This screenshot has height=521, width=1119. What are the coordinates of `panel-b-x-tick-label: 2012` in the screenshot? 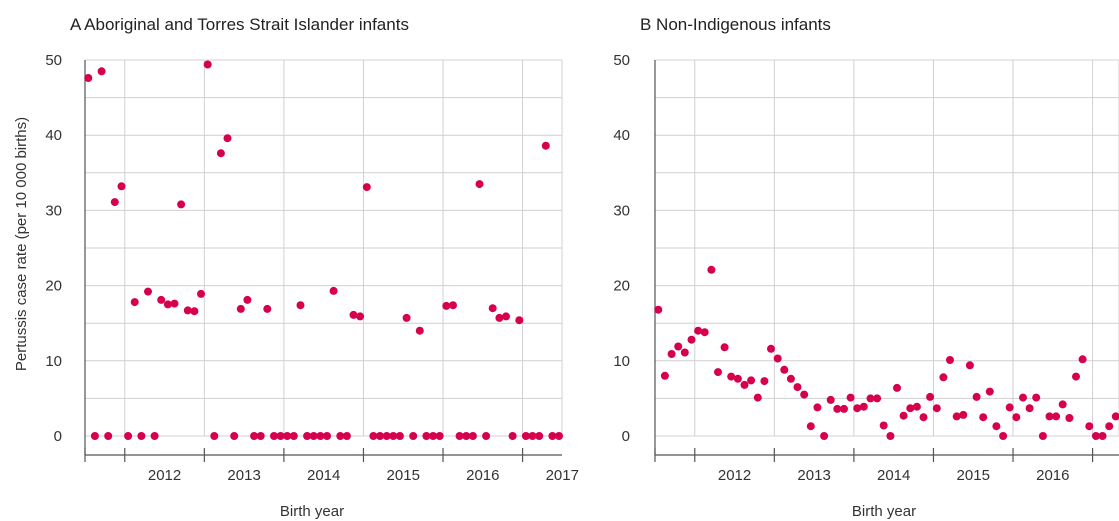 It's located at (734, 475).